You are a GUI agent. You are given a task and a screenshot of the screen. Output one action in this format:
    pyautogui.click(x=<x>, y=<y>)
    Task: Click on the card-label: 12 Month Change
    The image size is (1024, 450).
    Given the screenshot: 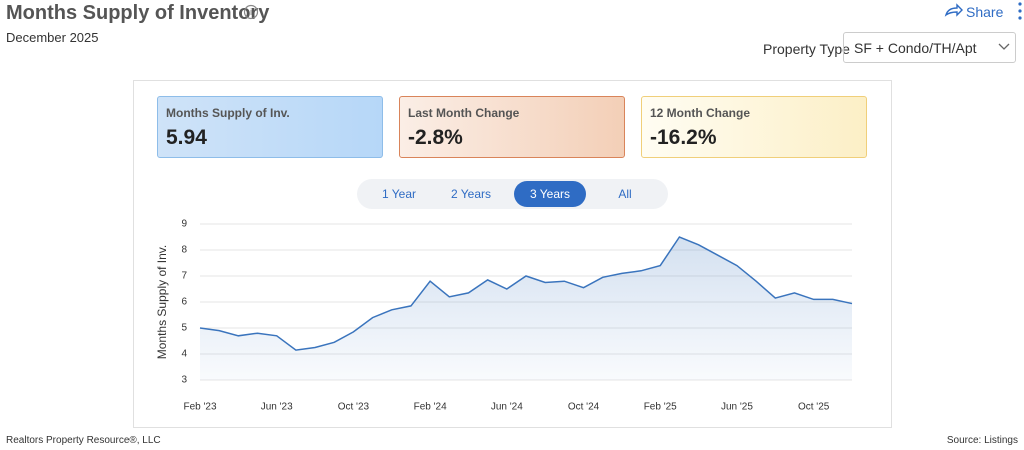 What is the action you would take?
    pyautogui.click(x=700, y=113)
    